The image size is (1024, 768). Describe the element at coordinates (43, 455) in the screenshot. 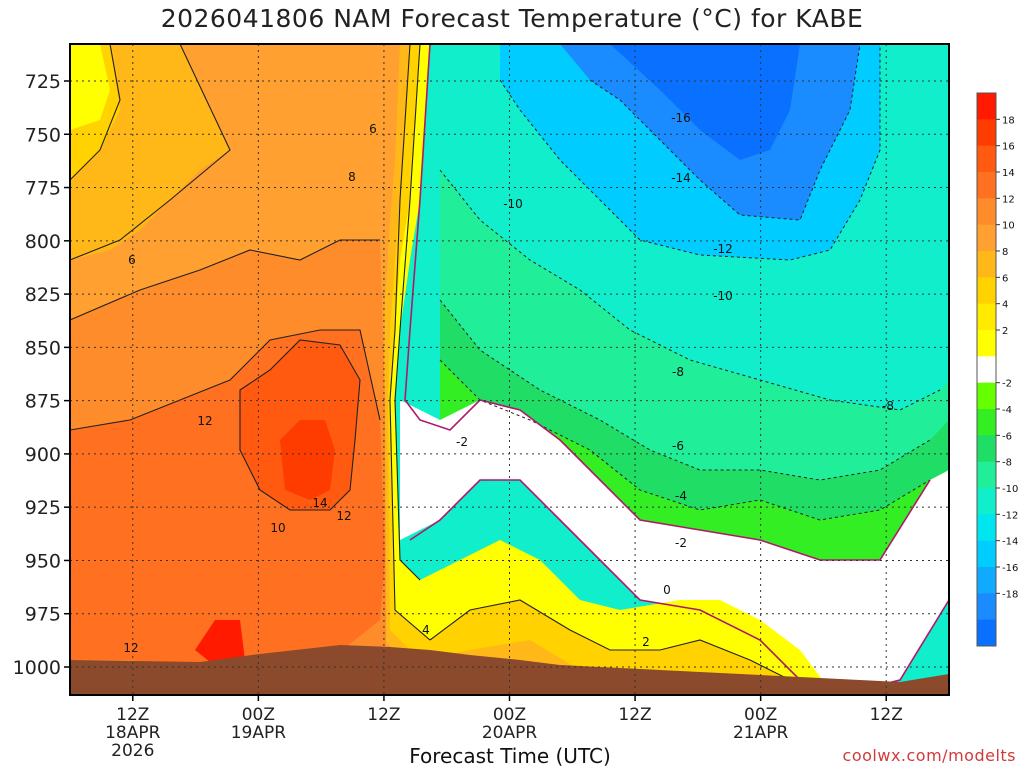

I see `y-tick-label: 900` at that location.